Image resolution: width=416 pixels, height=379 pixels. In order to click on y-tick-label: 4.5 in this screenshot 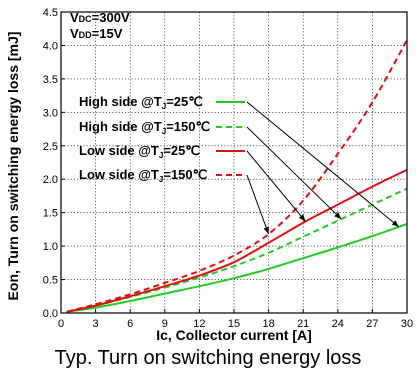, I will do `click(50, 13)`.